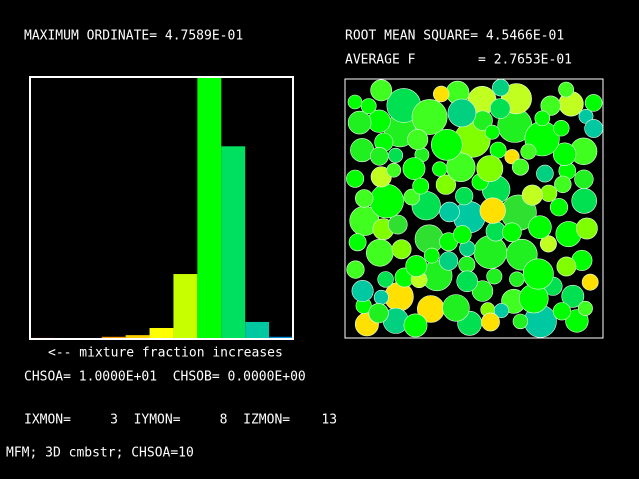 Image resolution: width=639 pixels, height=479 pixels. I want to click on average: AVERAGE F = 2.7653E-01, so click(458, 60).